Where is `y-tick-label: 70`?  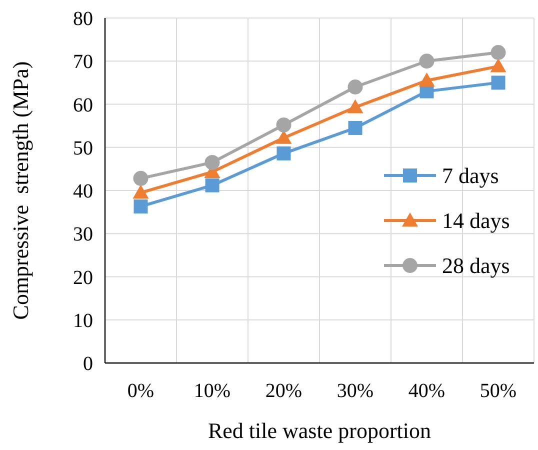
y-tick-label: 70 is located at coordinates (83, 62).